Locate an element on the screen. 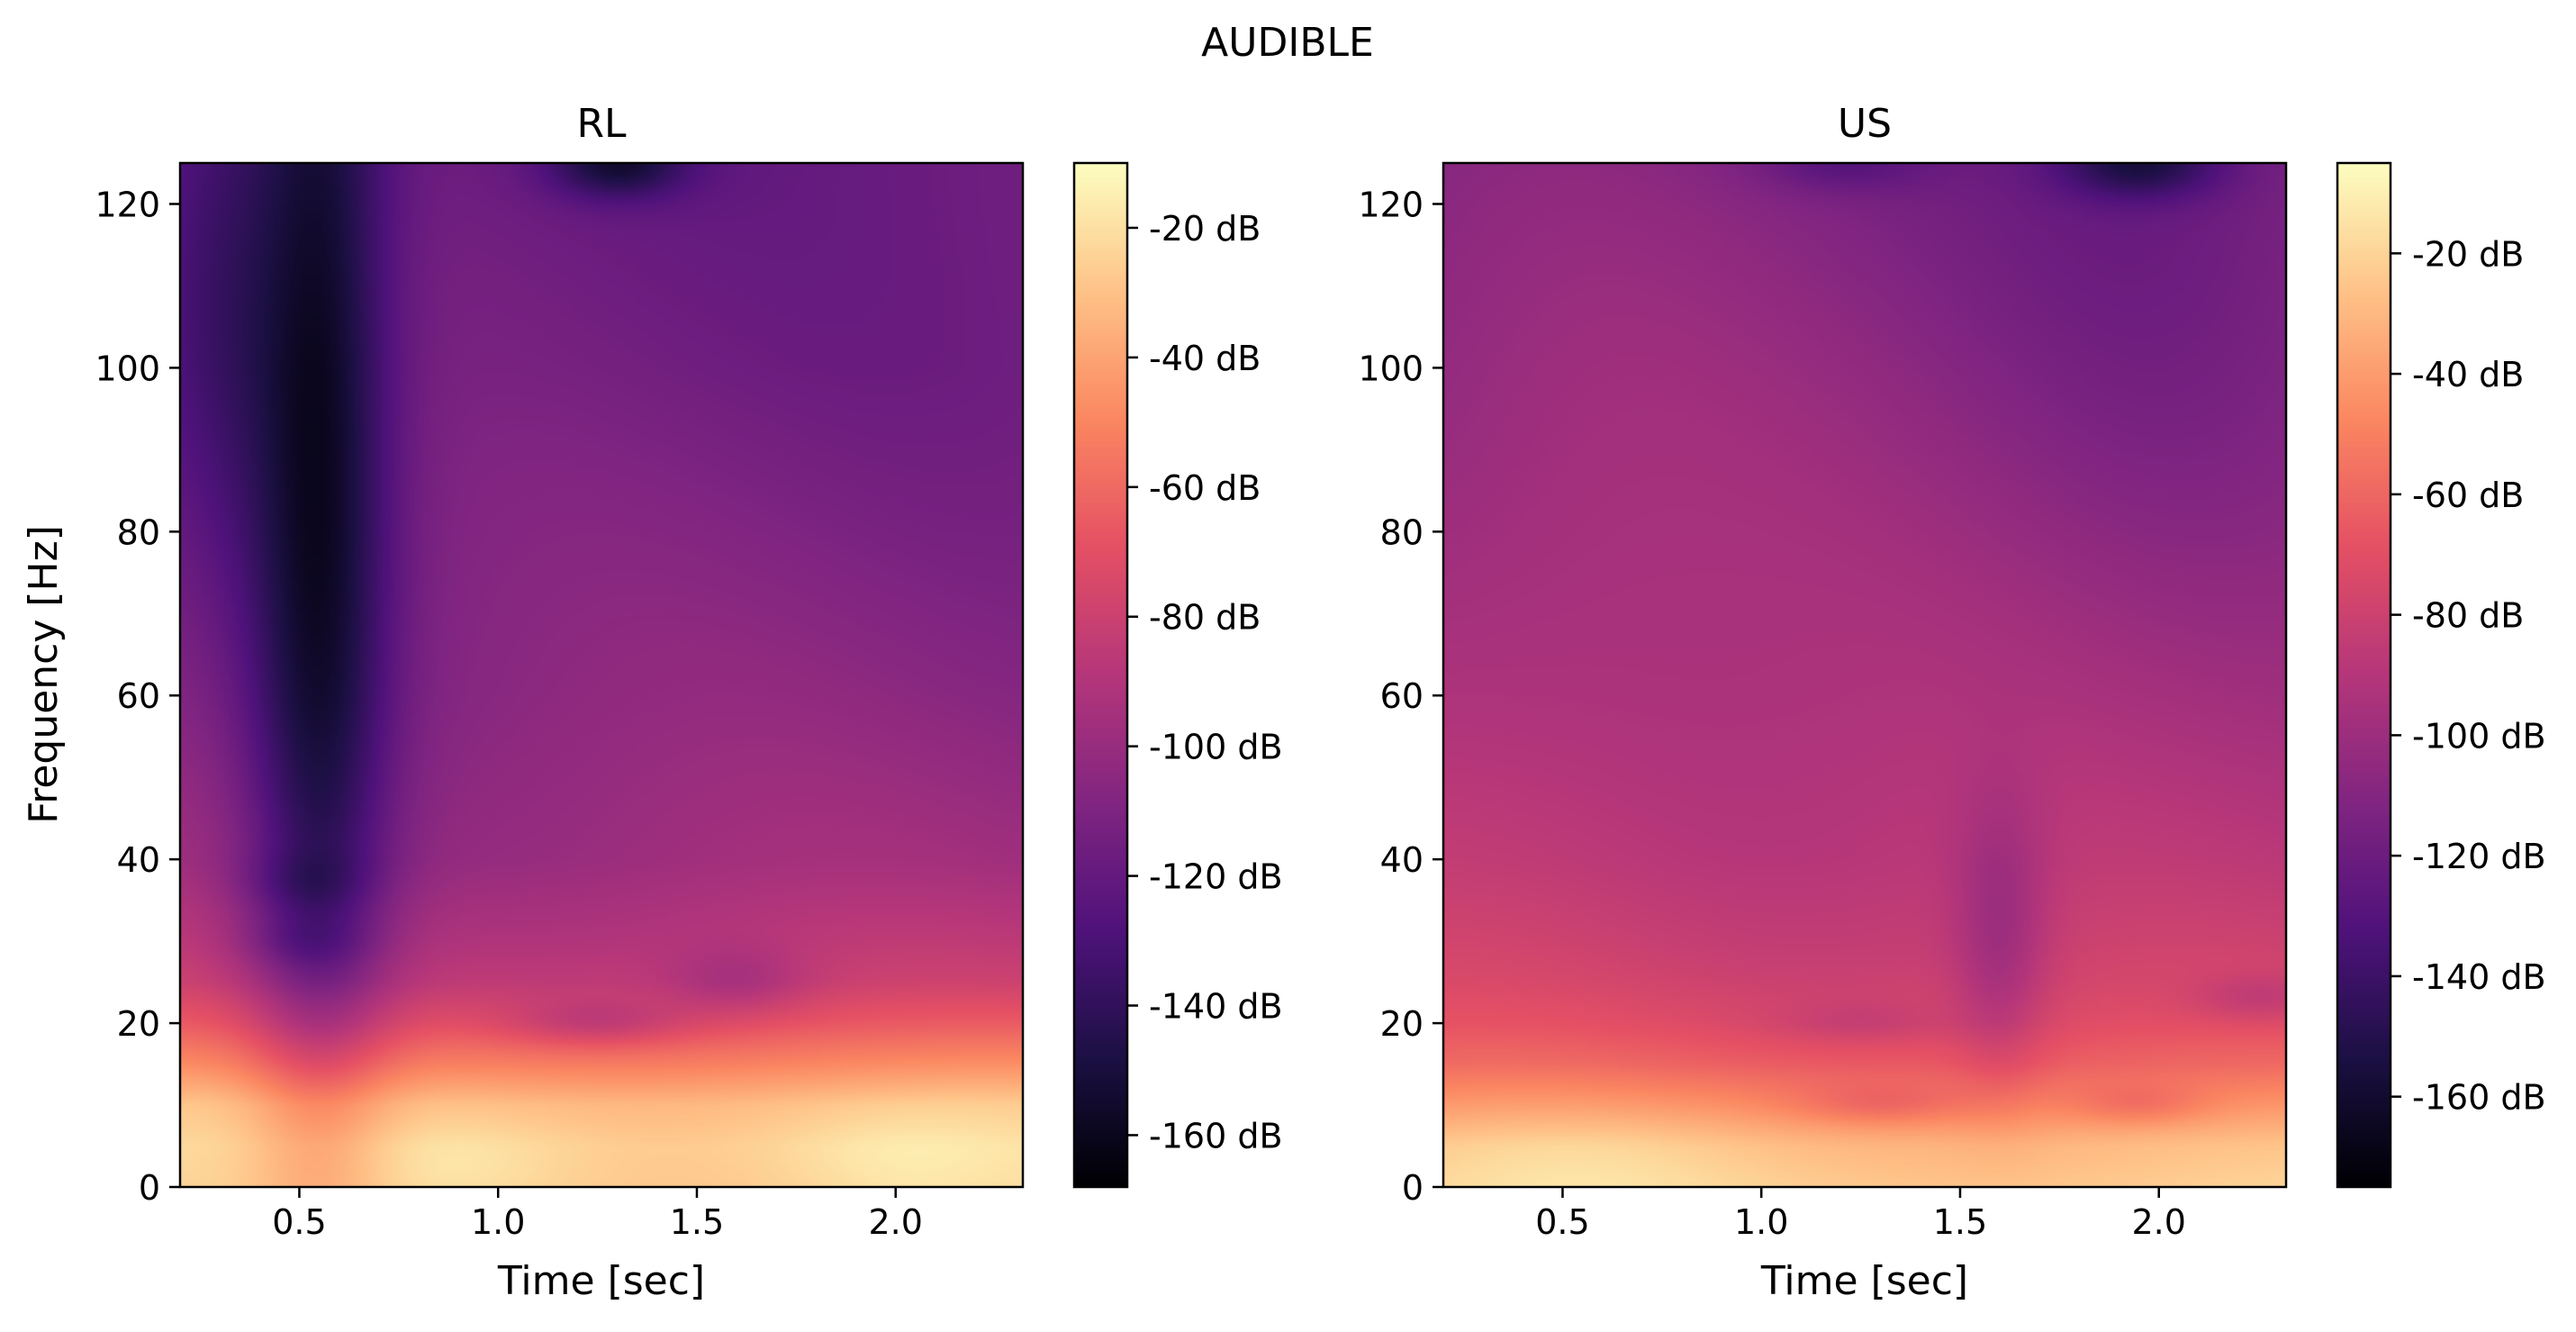  panel-title-rl: RL is located at coordinates (601, 124).